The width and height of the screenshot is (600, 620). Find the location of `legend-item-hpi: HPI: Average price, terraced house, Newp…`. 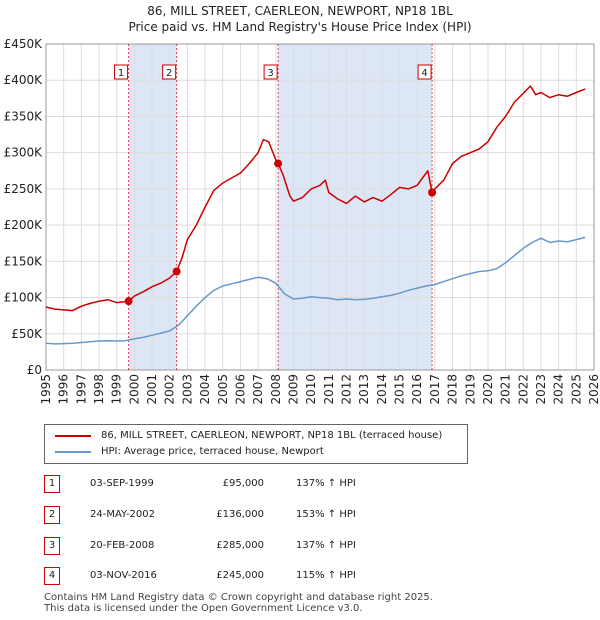

legend-item-hpi: HPI: Average price, terraced house, Newp… is located at coordinates (260, 452).